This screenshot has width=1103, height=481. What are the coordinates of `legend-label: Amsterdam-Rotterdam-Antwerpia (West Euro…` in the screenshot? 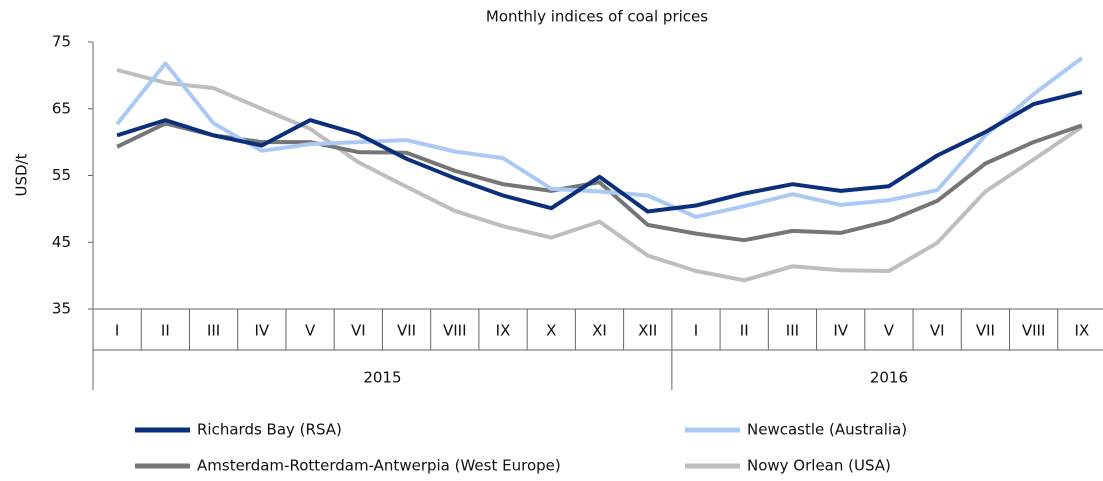 It's located at (379, 466).